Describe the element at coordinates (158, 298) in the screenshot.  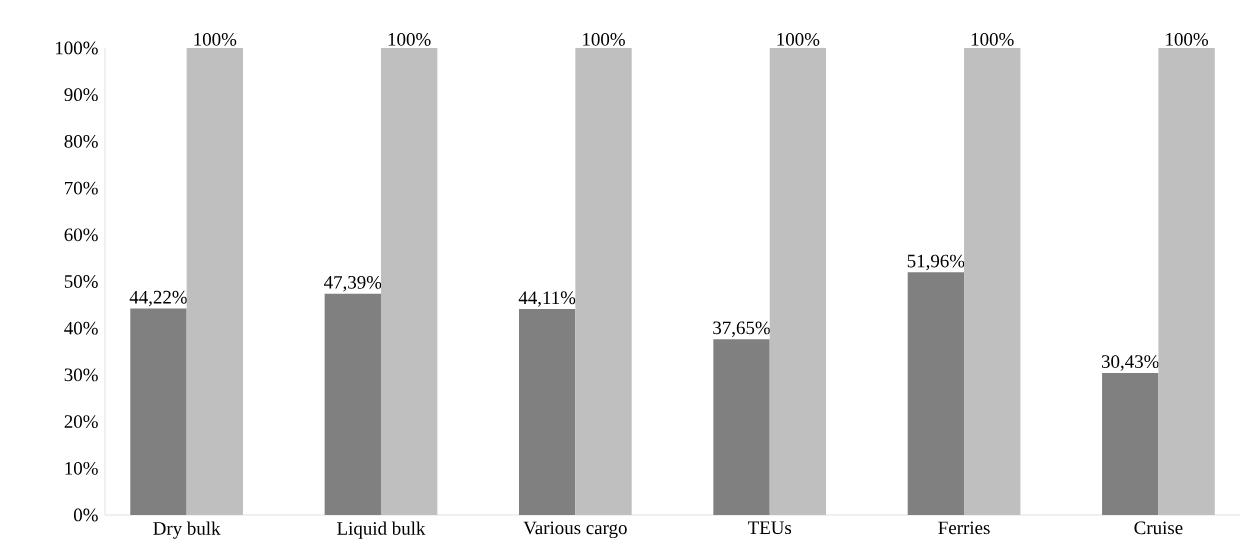
I see `data-label: 44,22%` at that location.